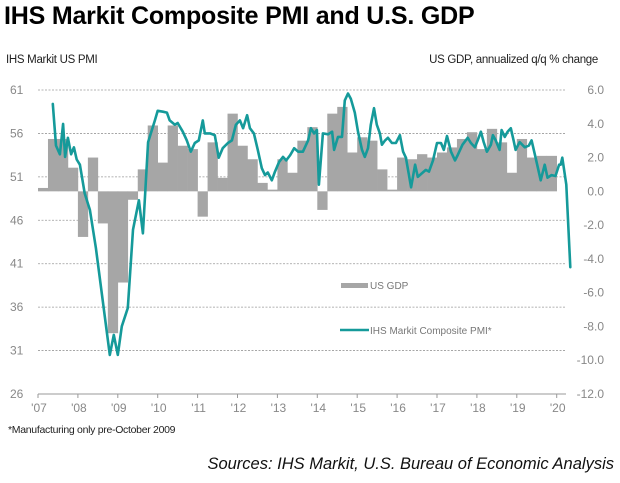  Describe the element at coordinates (591, 394) in the screenshot. I see `right-tick-label: -12.0` at that location.